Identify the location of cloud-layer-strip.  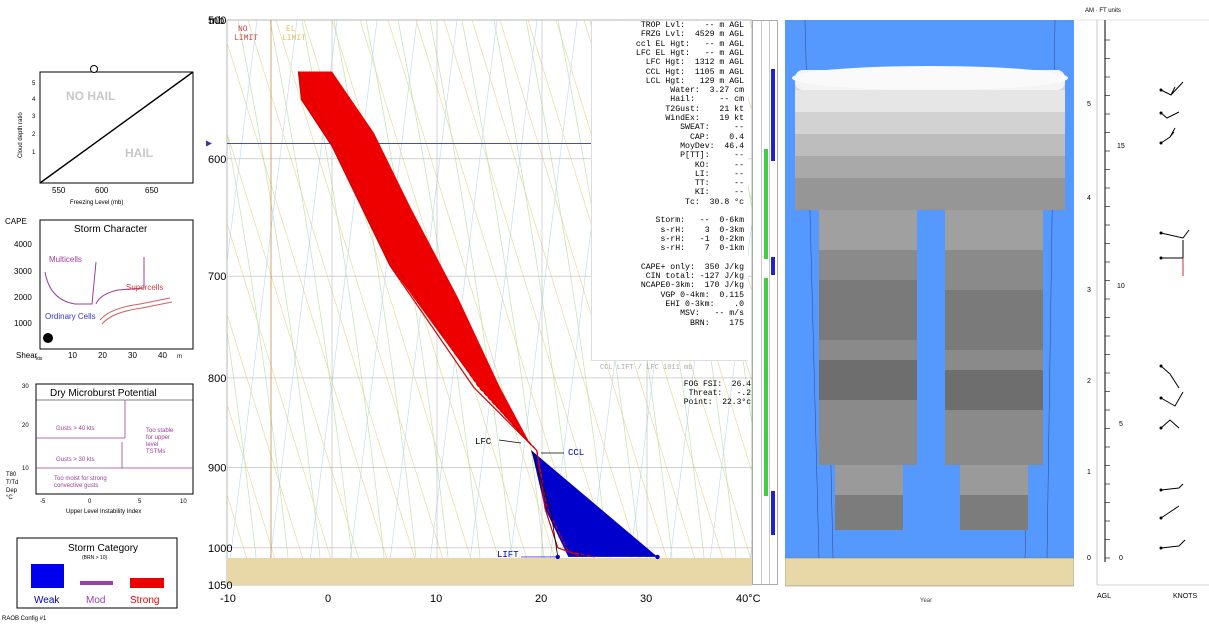
(765, 302).